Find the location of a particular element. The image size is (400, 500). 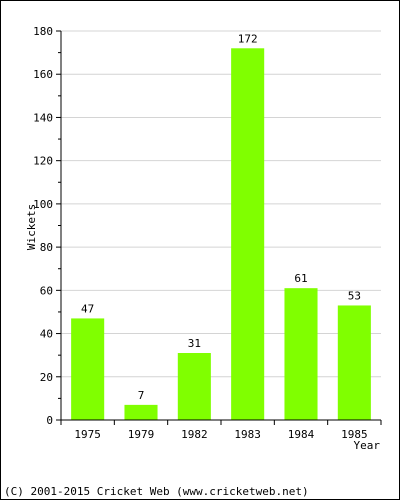

y-tick-label: 40 is located at coordinates (46, 334).